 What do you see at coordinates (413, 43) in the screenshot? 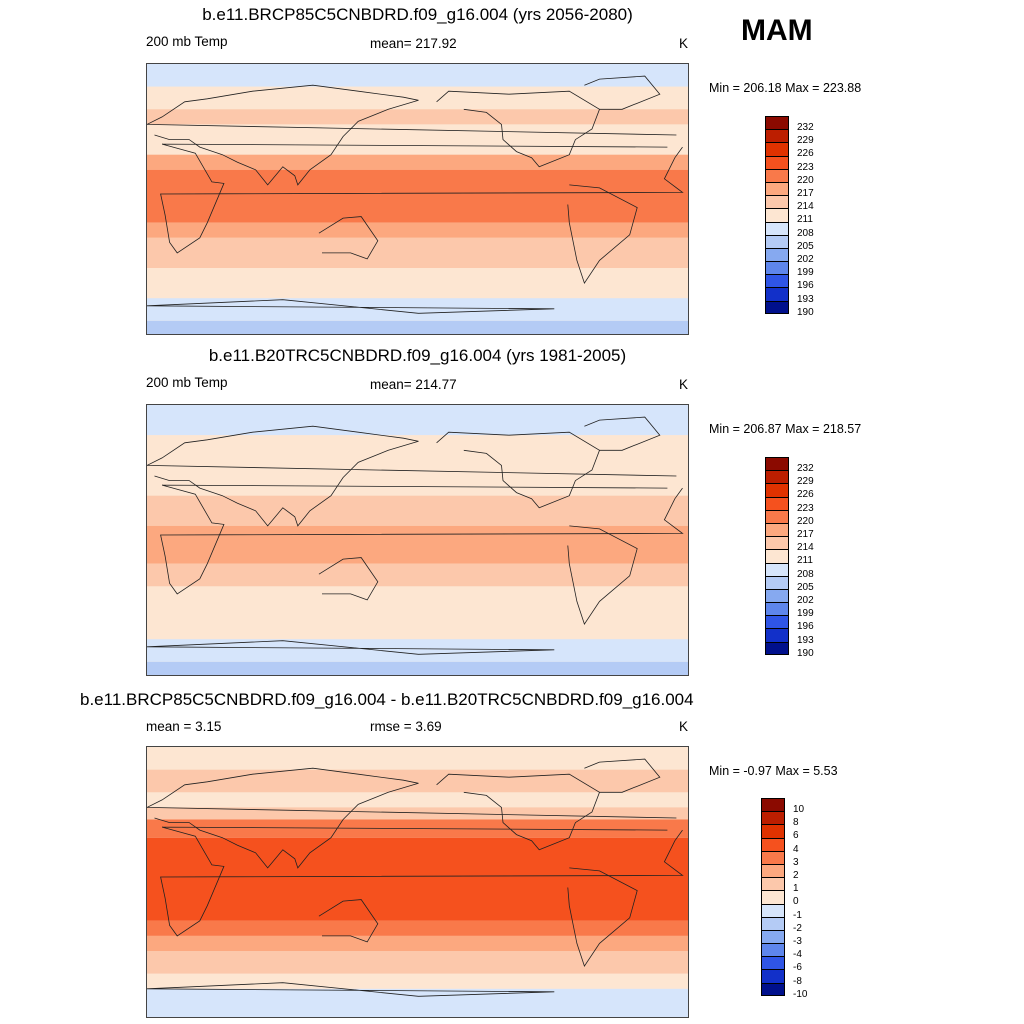
I see `panel-1-mean-label: mean= 217.92` at bounding box center [413, 43].